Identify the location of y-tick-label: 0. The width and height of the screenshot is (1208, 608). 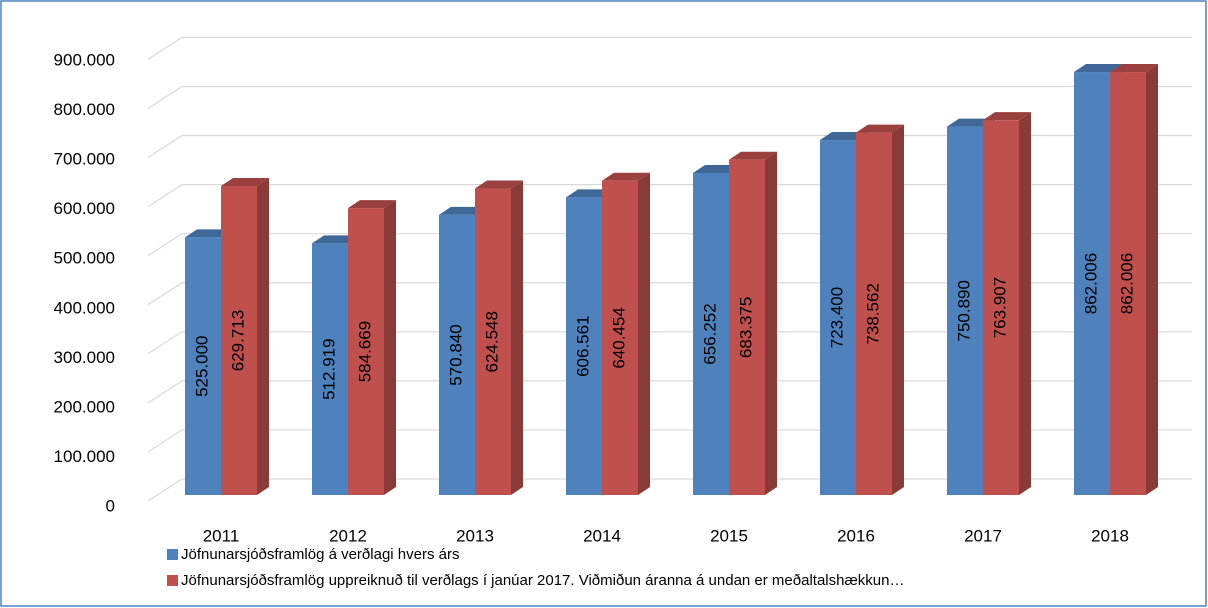
(110, 505).